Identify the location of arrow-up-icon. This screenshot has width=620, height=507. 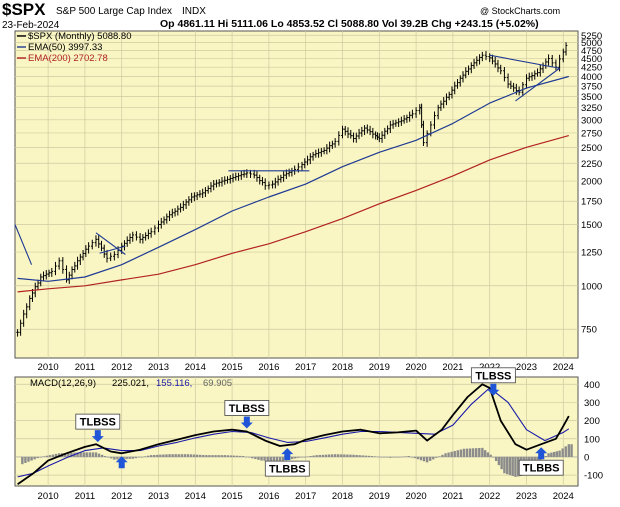
(541, 453).